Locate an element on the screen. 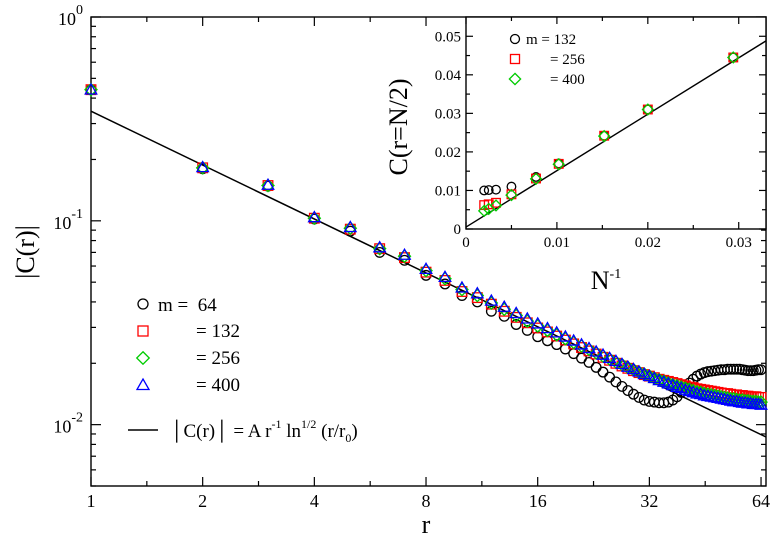 This screenshot has height=540, width=772. x-tick-label: 2 is located at coordinates (202, 501).